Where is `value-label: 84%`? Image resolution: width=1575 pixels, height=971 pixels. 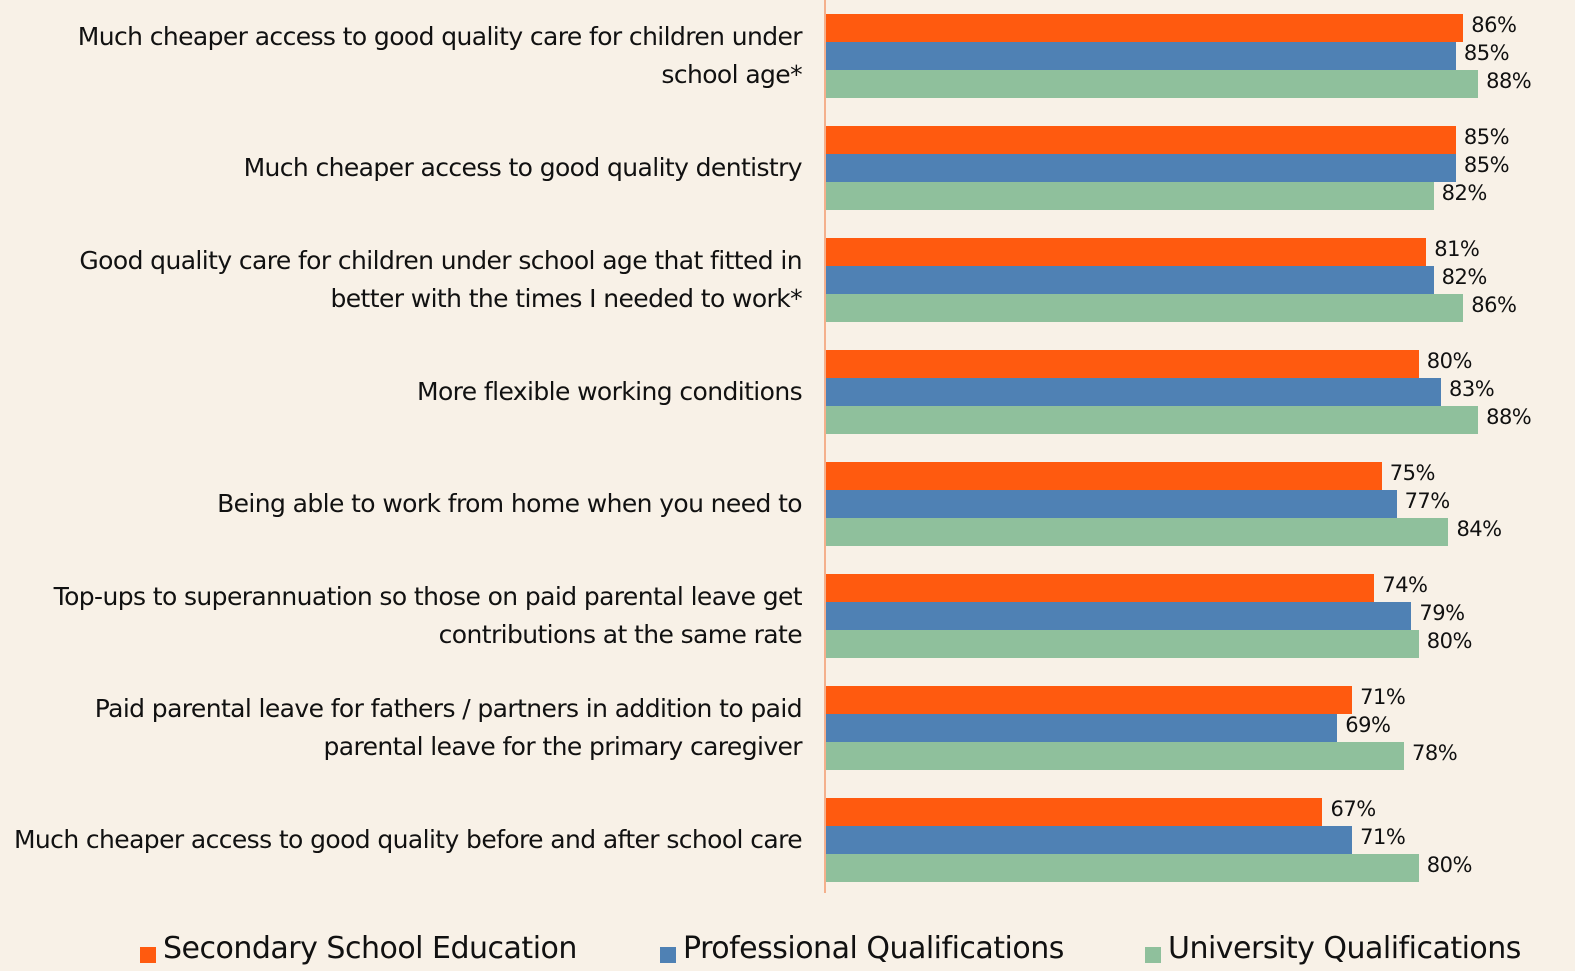
value-label: 84% is located at coordinates (1479, 529).